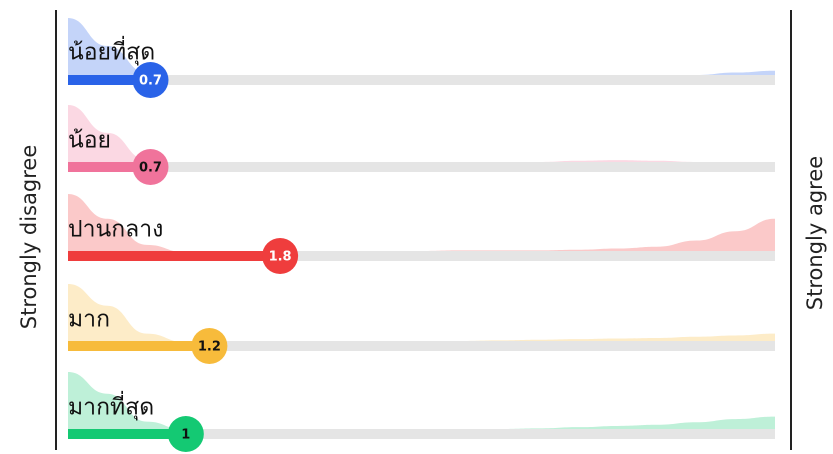 This screenshot has width=833, height=454. I want to click on category-label-2: น้อย, so click(89, 141).